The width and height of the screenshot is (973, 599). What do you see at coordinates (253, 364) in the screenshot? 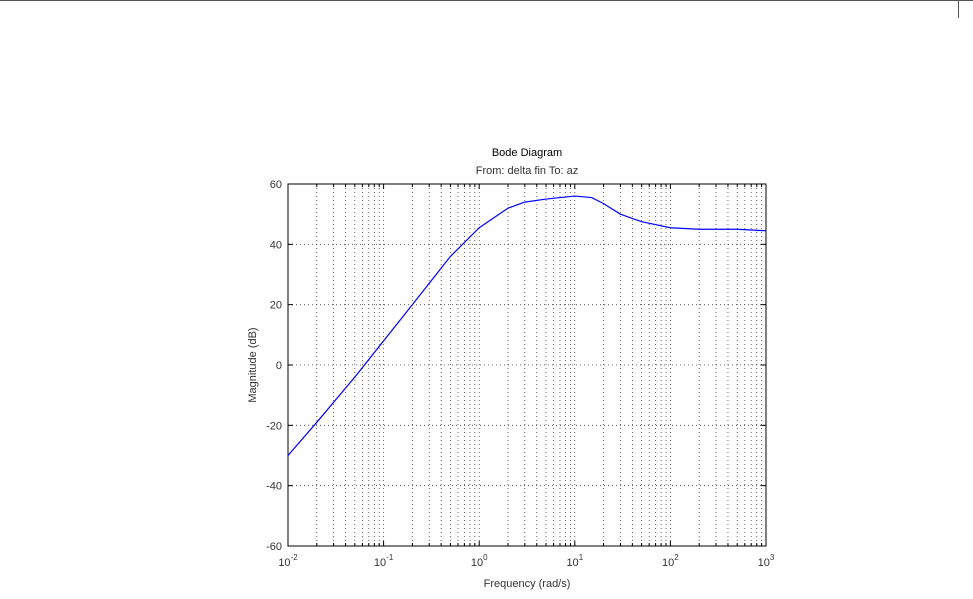
I see `y-axis-label: Magnitude (dB)` at bounding box center [253, 364].